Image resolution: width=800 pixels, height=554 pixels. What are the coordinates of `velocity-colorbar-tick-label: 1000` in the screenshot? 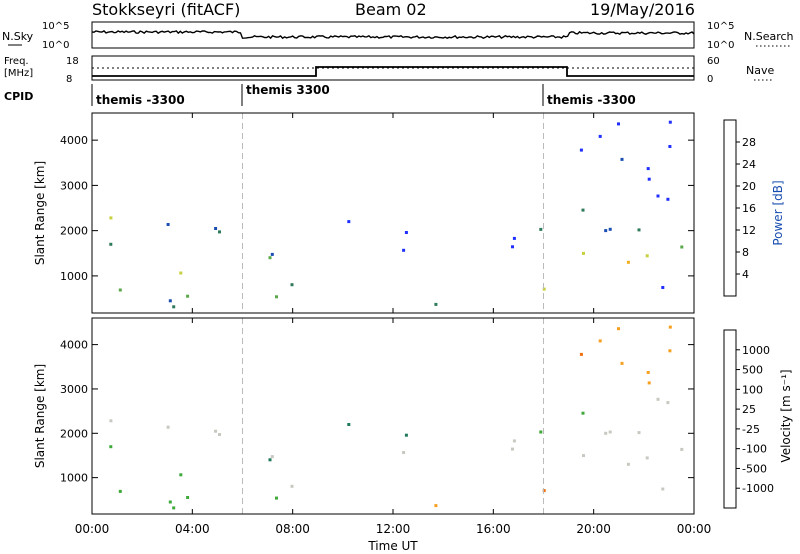 It's located at (756, 350).